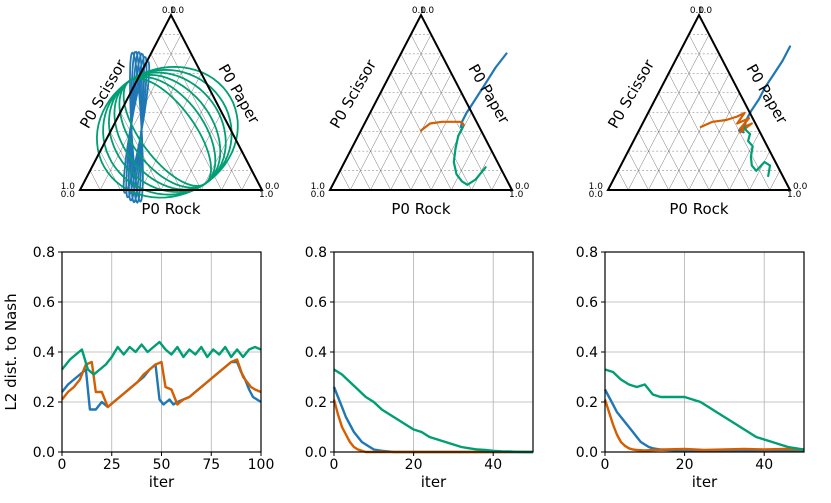  What do you see at coordinates (112, 465) in the screenshot?
I see `x-tick-label: 25` at bounding box center [112, 465].